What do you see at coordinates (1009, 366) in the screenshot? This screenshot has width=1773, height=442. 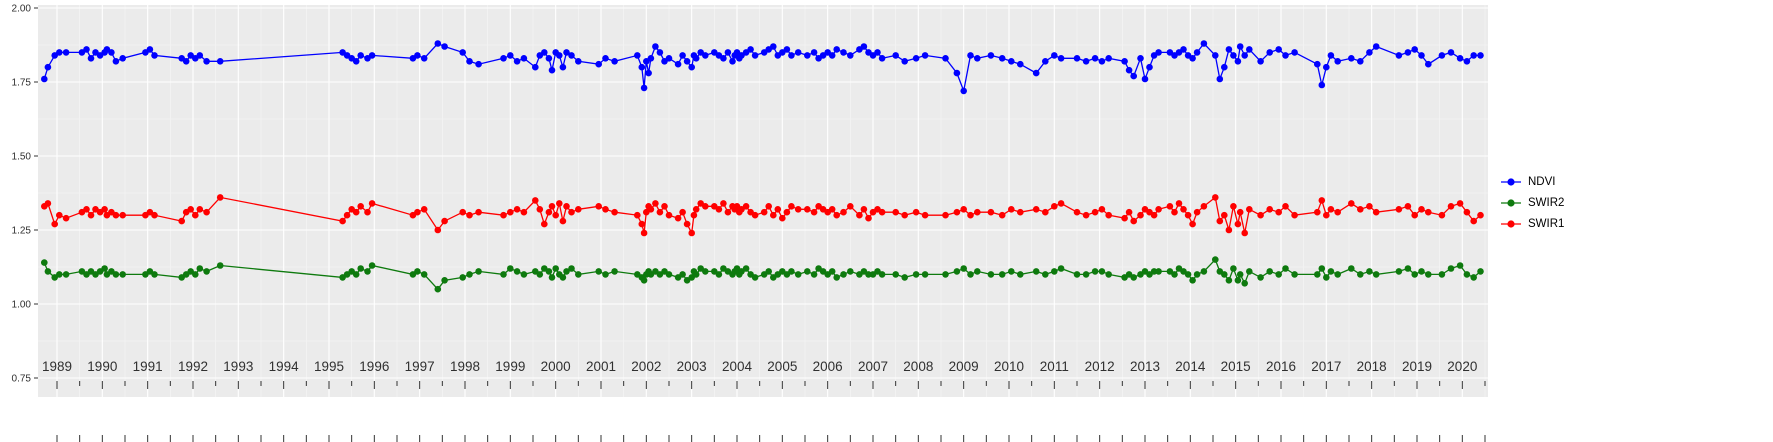 I see `x-tick-label: 2010` at bounding box center [1009, 366].